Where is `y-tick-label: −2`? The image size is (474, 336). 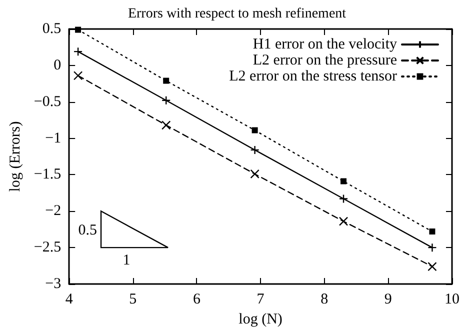
y-tick-label: −2 is located at coordinates (53, 211).